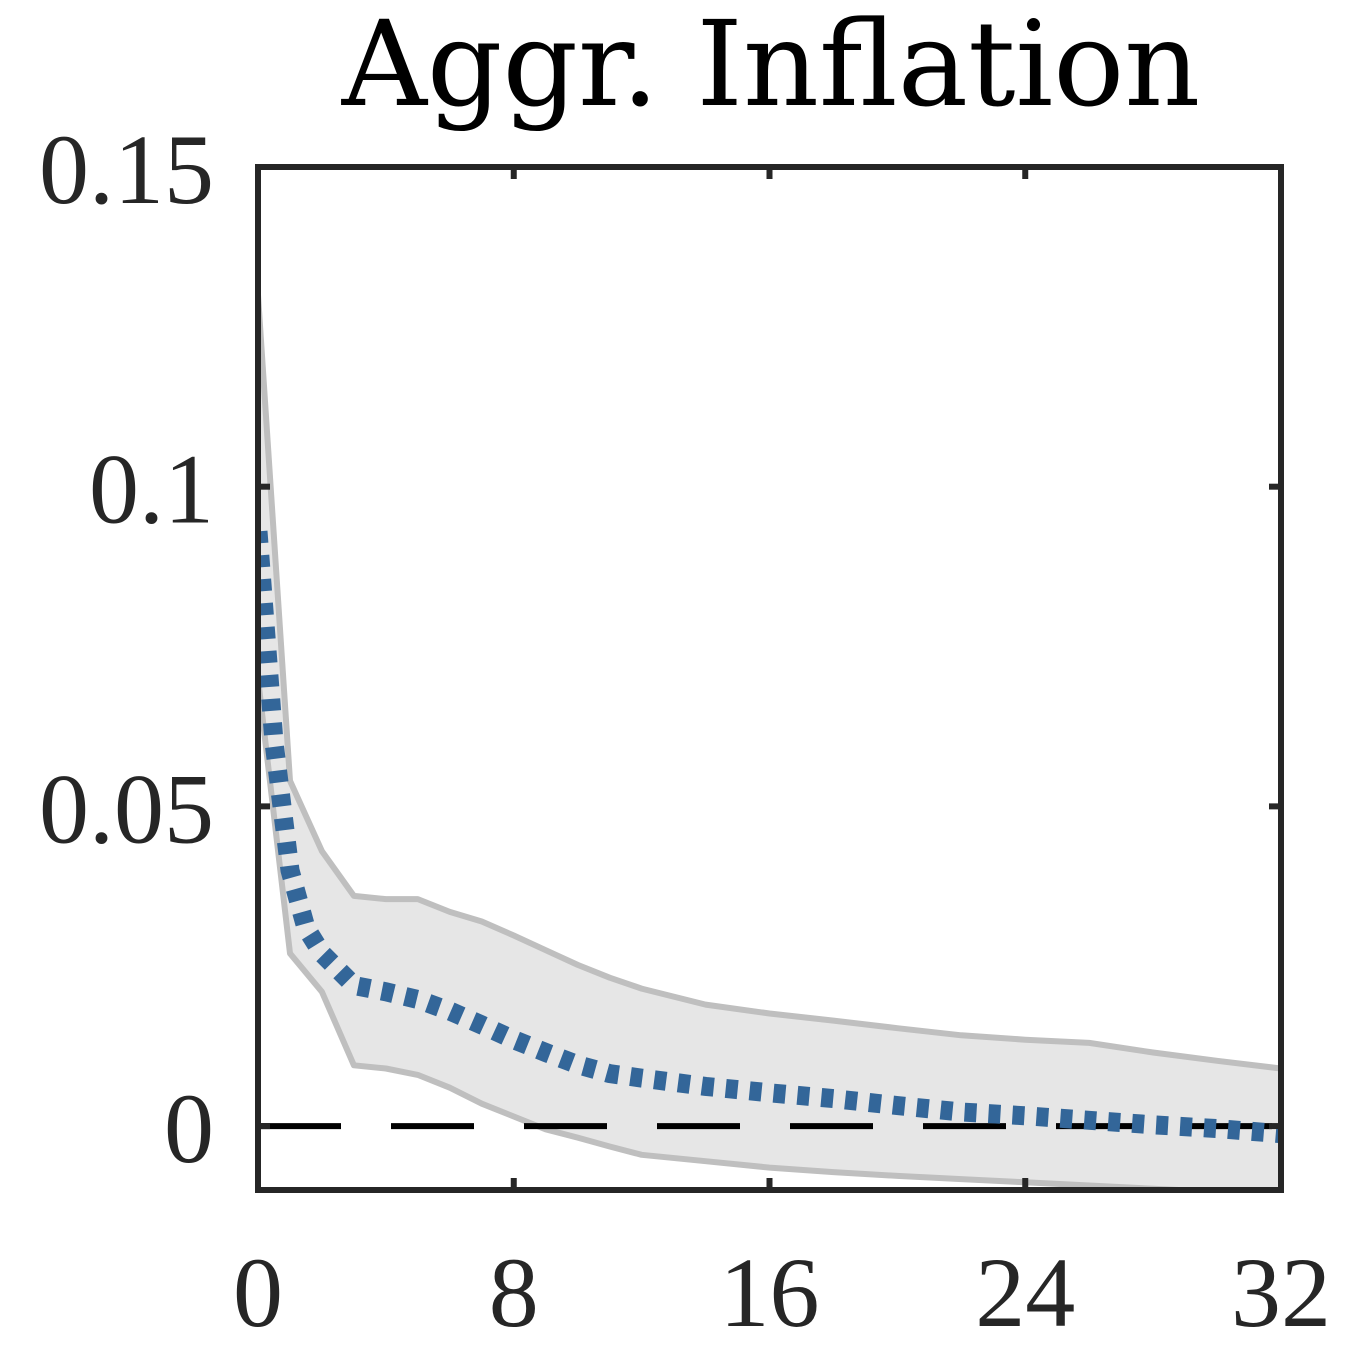 The height and width of the screenshot is (1356, 1363). I want to click on chart-title: Aggr. Inflation, so click(771, 66).